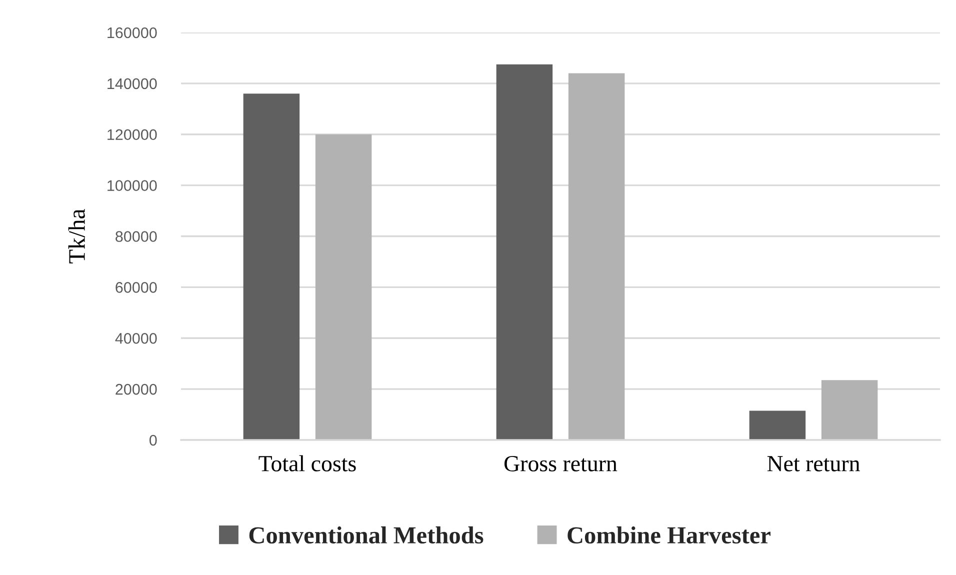  What do you see at coordinates (813, 464) in the screenshot?
I see `x-tick-label: Net return` at bounding box center [813, 464].